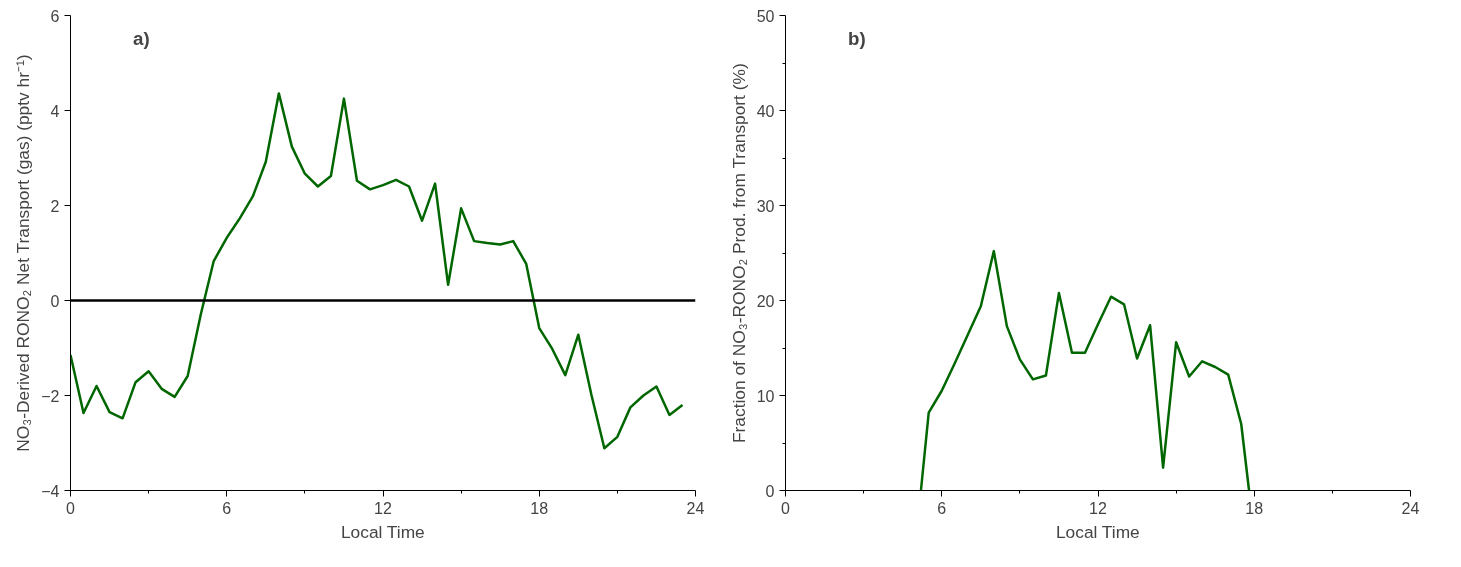 Image resolution: width=1461 pixels, height=567 pixels. Describe the element at coordinates (765, 396) in the screenshot. I see `y-tick-label: 10` at that location.